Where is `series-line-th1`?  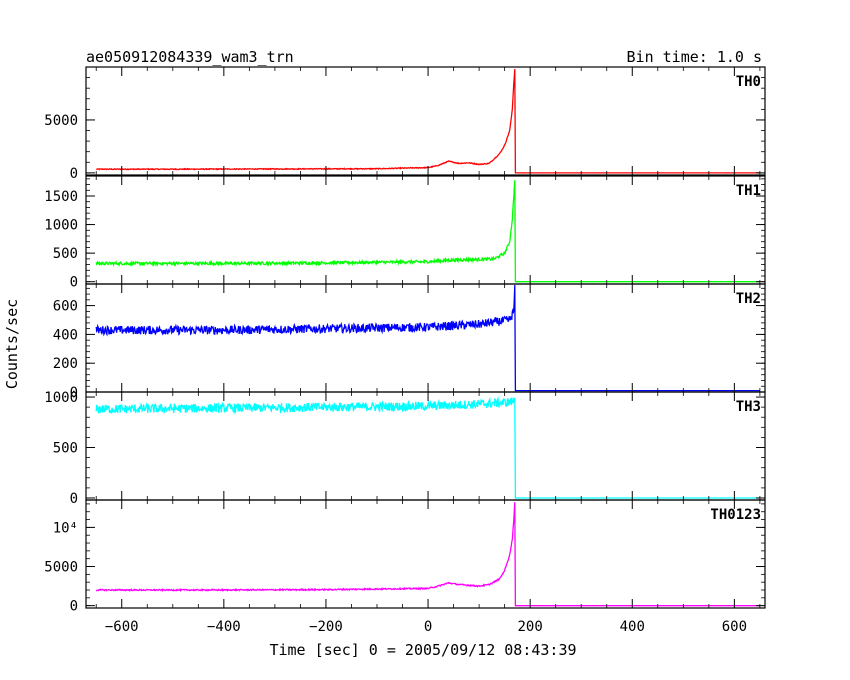 series-line-th1 is located at coordinates (427, 231).